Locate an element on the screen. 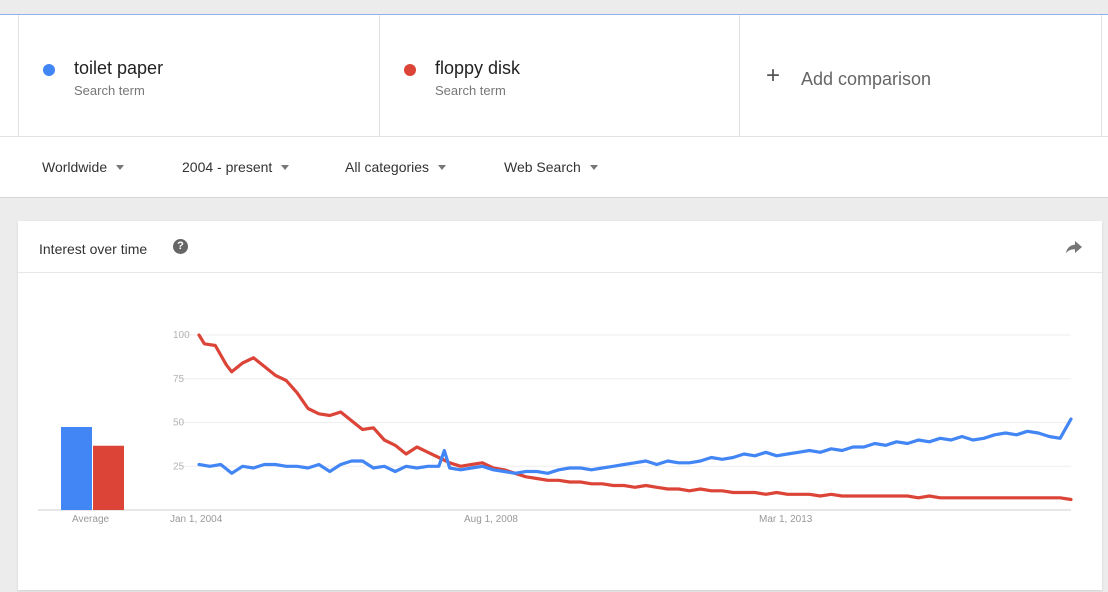  card-title: Interest over time is located at coordinates (93, 249).